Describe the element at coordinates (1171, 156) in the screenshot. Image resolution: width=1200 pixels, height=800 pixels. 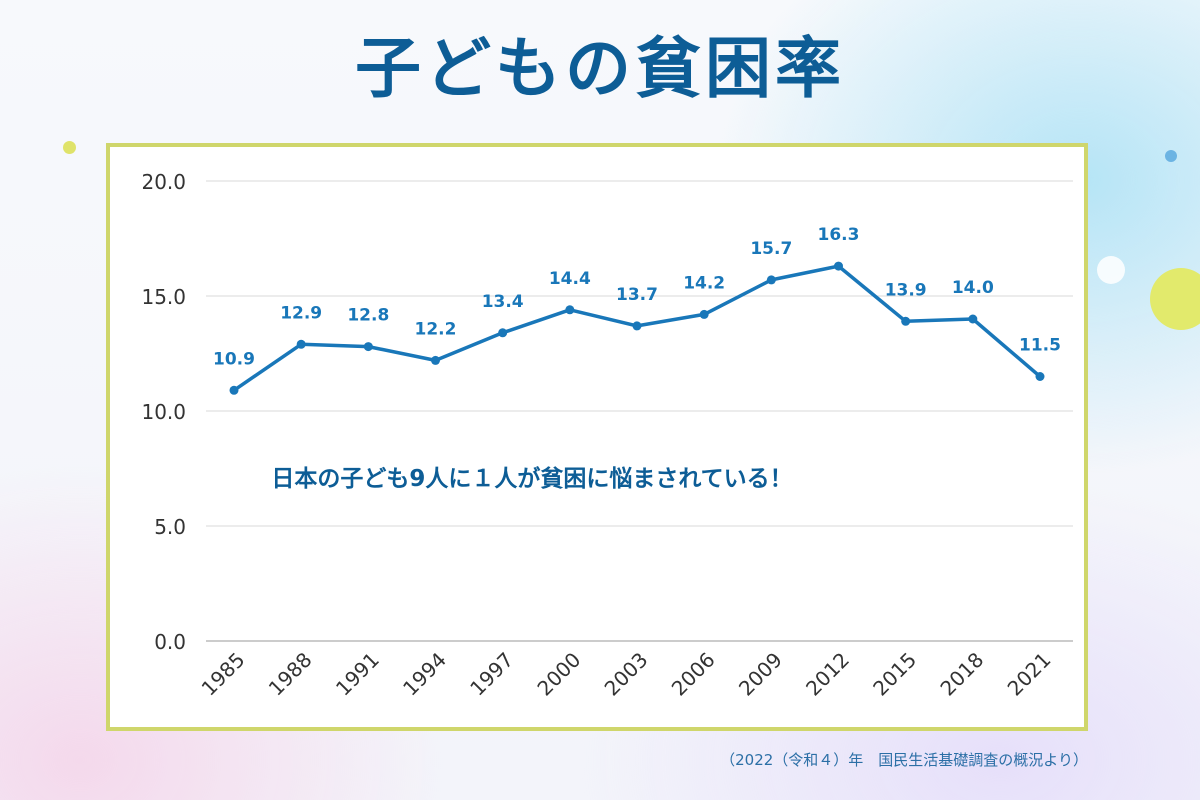
I see `decor-dot-blue-small` at that location.